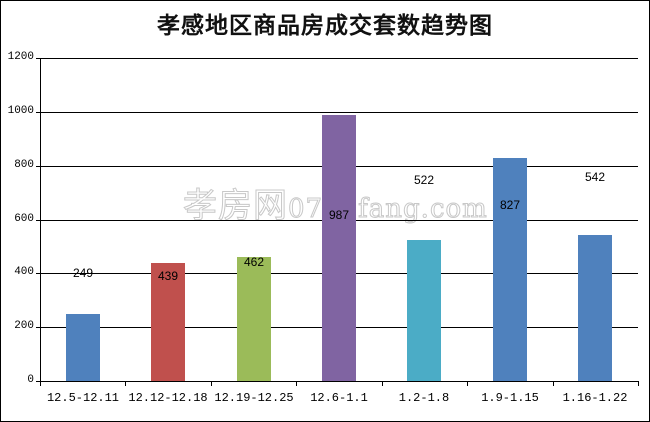 Image resolution: width=650 pixels, height=422 pixels. I want to click on y-tick-label: 400, so click(24, 272).